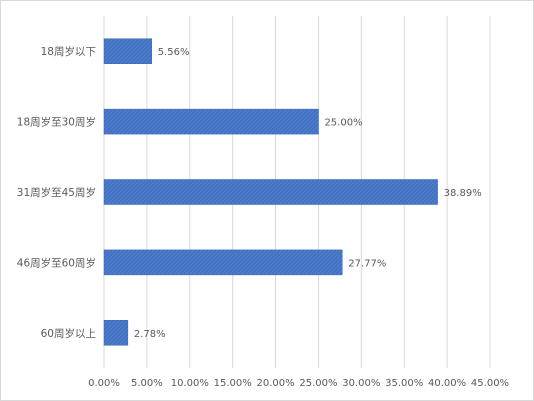  Describe the element at coordinates (463, 193) in the screenshot. I see `data-label: 38.89%` at that location.